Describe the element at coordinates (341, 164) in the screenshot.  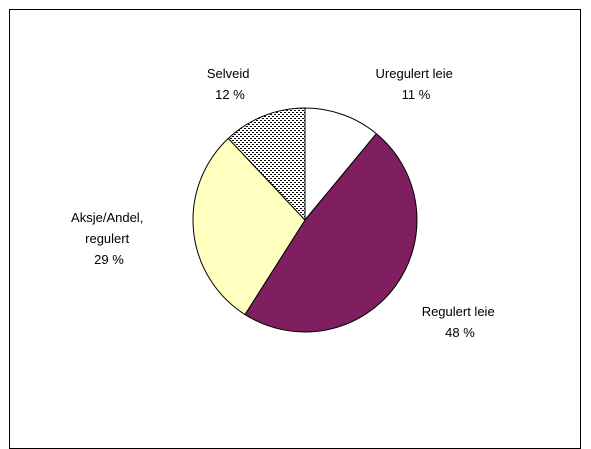
I see `pie-slice-uregulert-leie` at that location.